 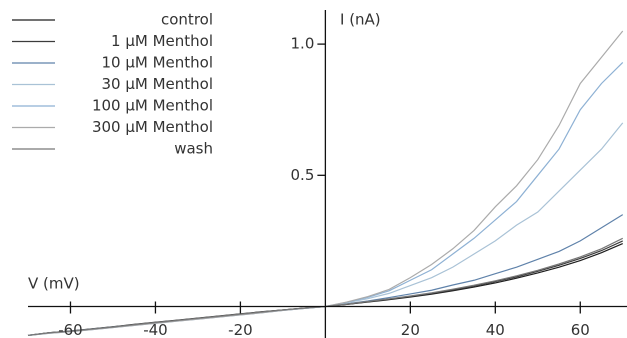 What do you see at coordinates (157, 63) in the screenshot?
I see `legend-label: 10 µM Menthol` at bounding box center [157, 63].